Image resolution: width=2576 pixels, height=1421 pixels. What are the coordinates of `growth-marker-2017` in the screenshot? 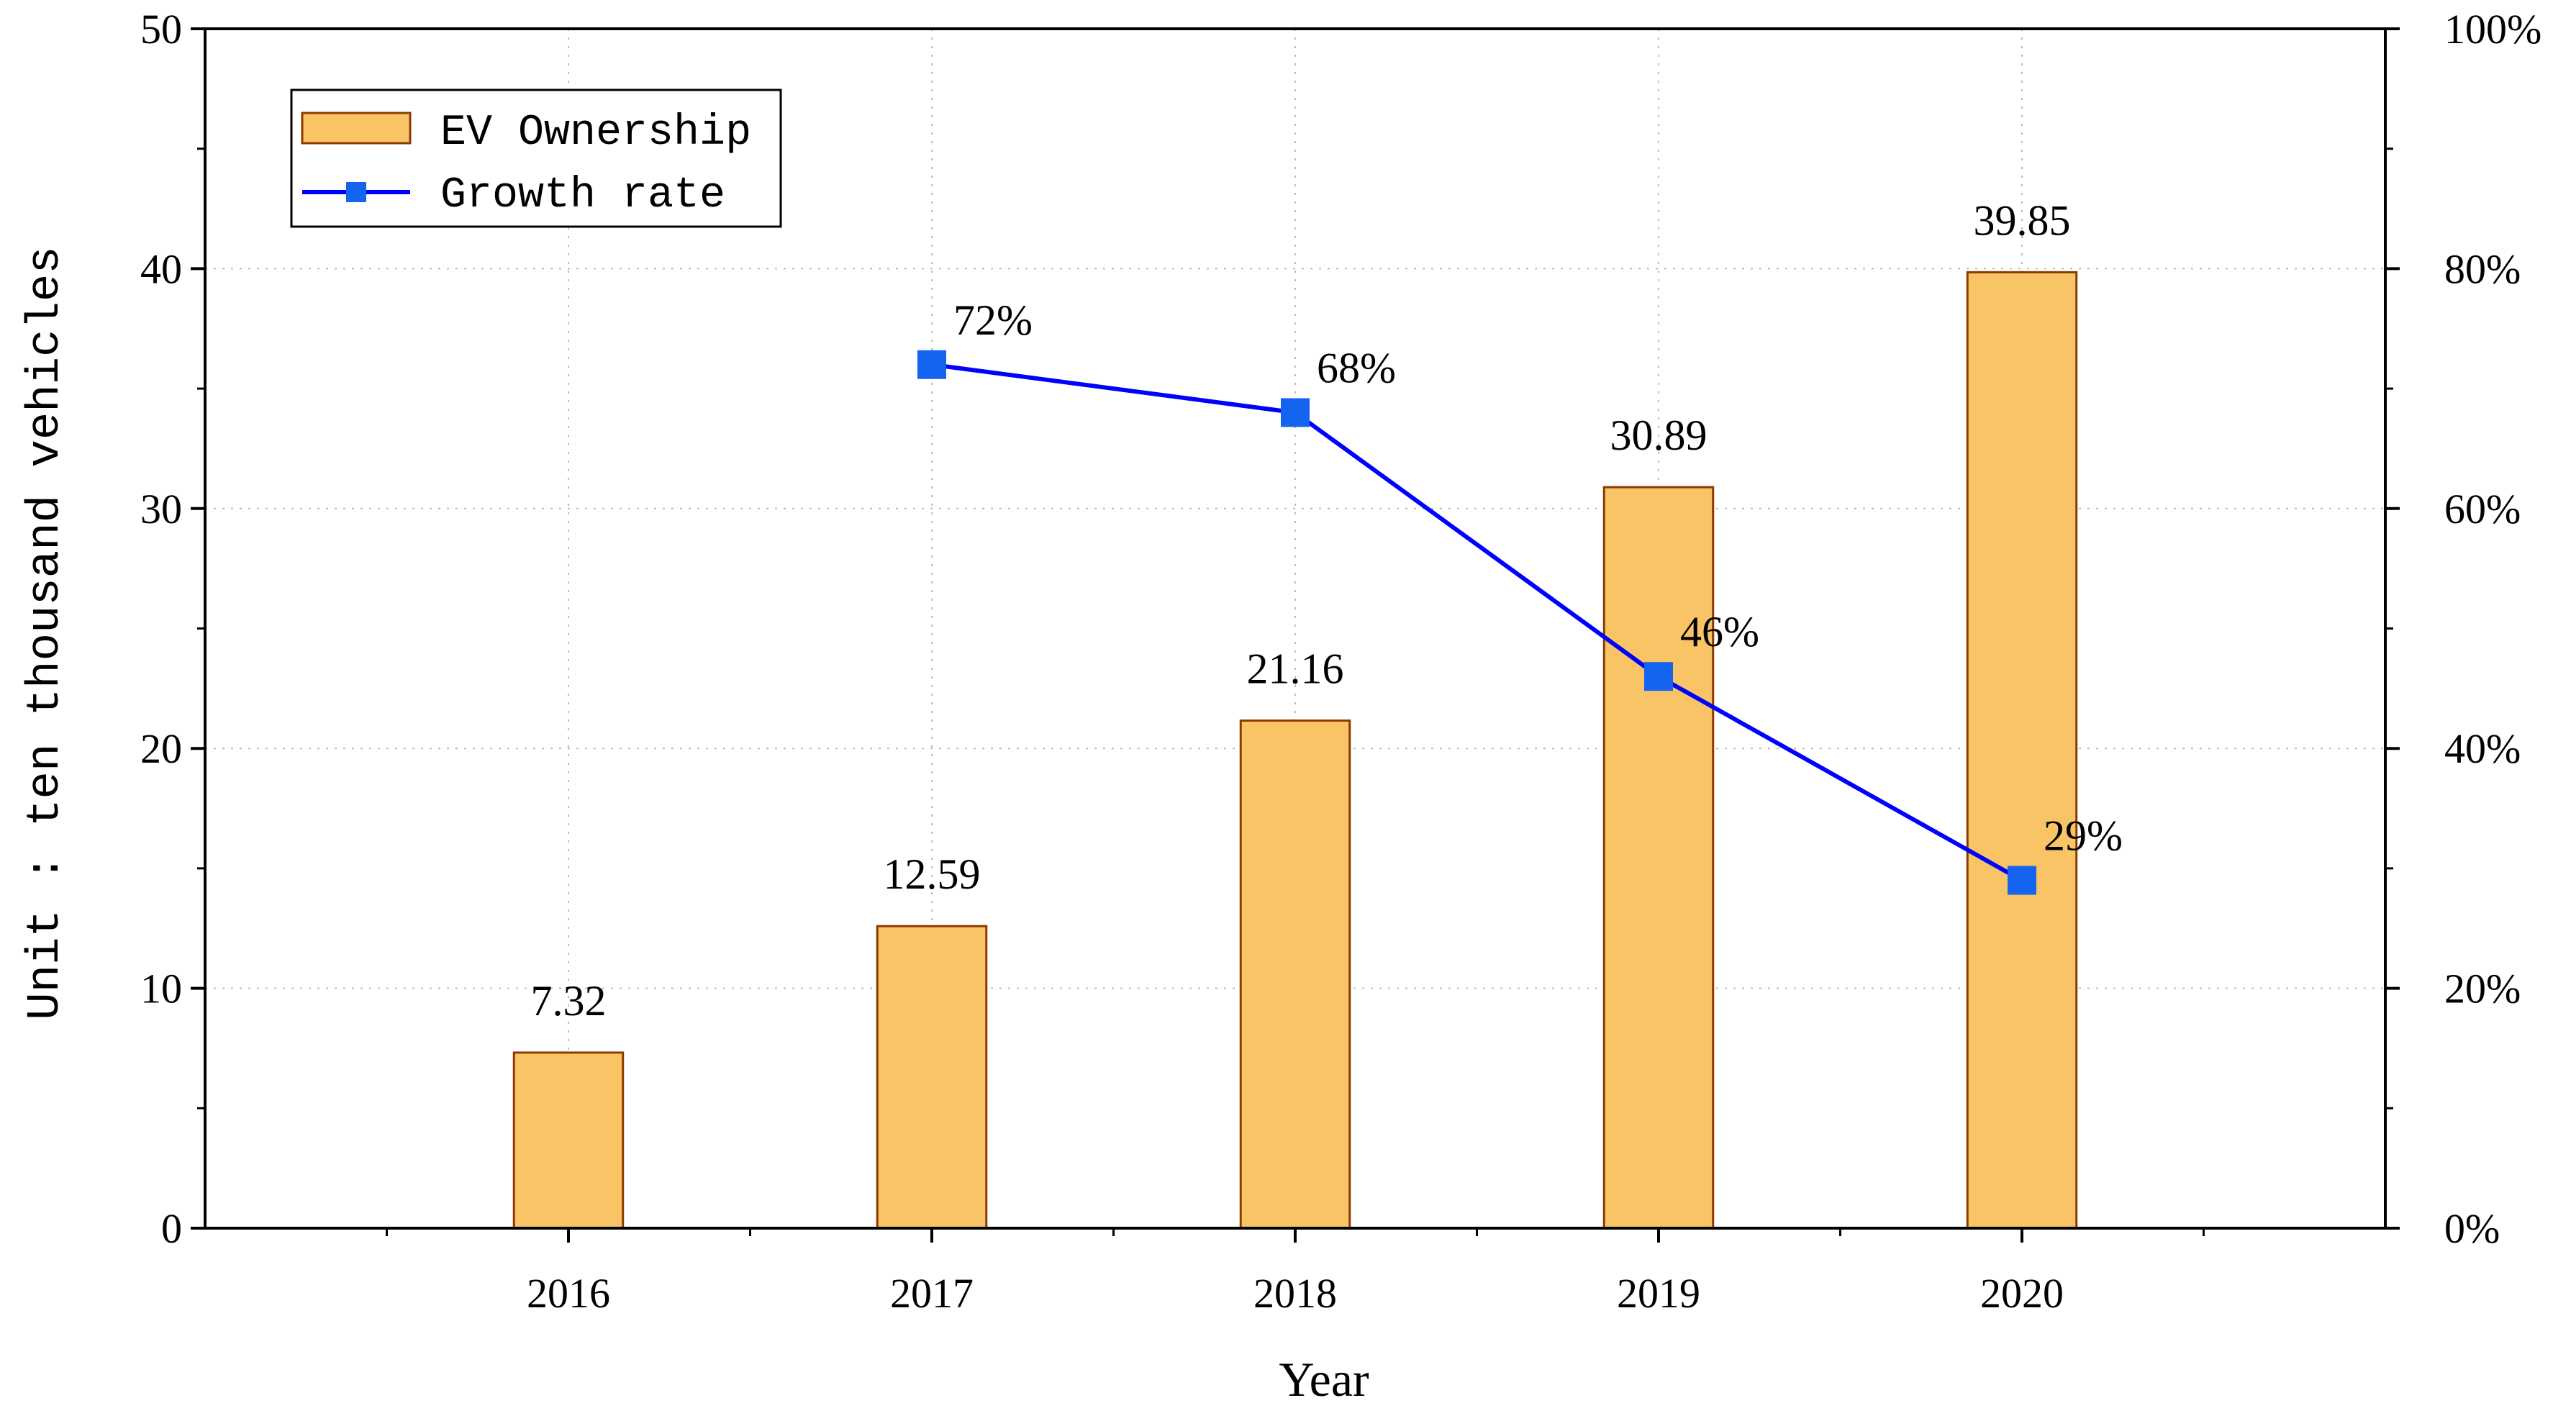 It's located at (931, 364).